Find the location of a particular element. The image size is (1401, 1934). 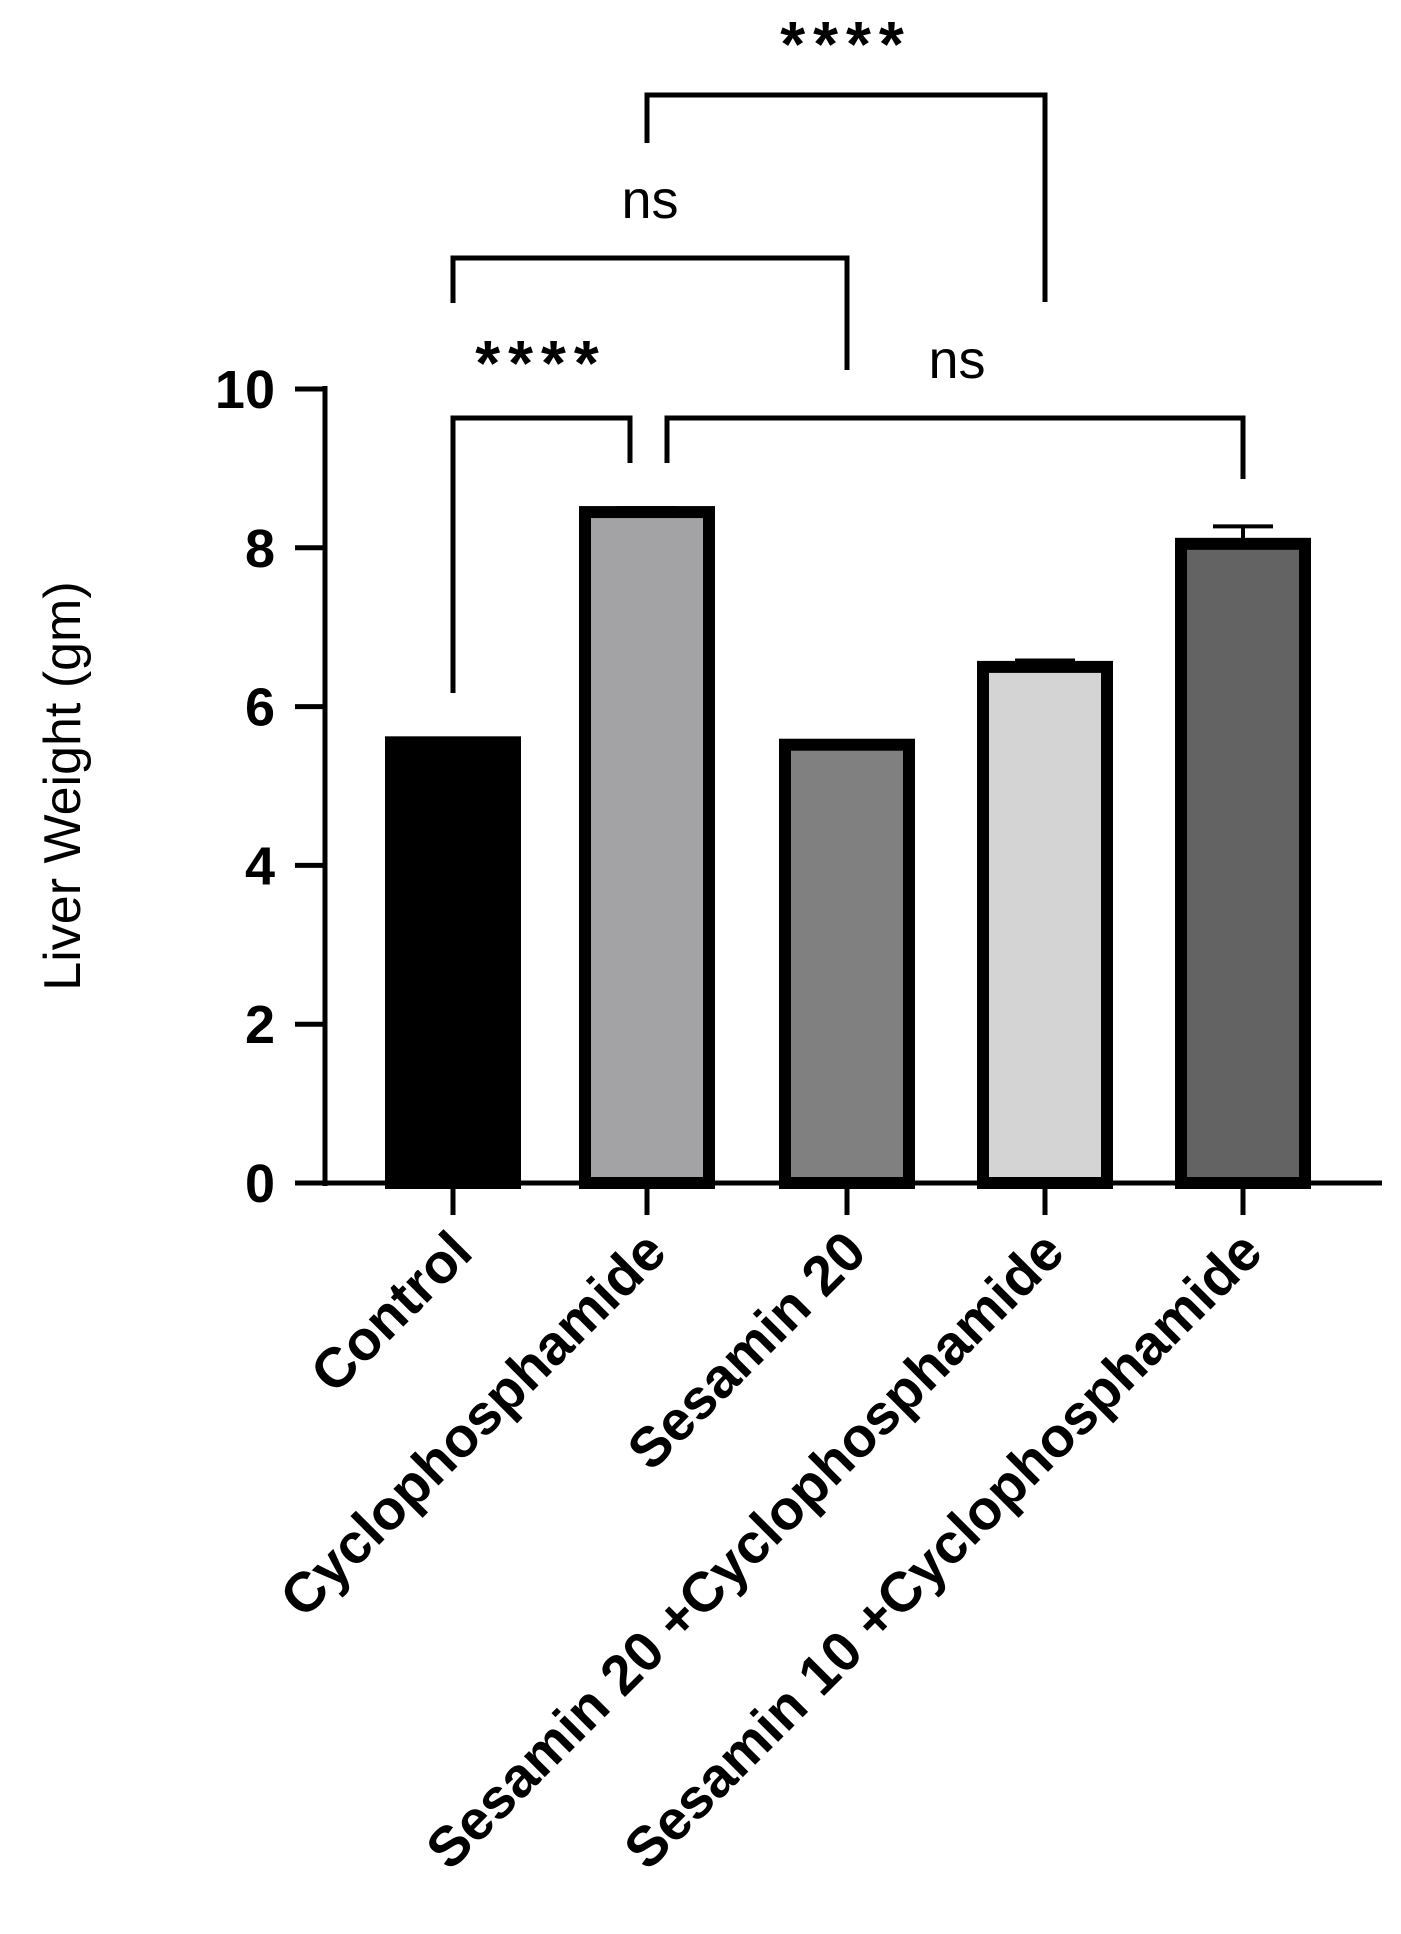

y-tick-label: 6 is located at coordinates (260, 708).